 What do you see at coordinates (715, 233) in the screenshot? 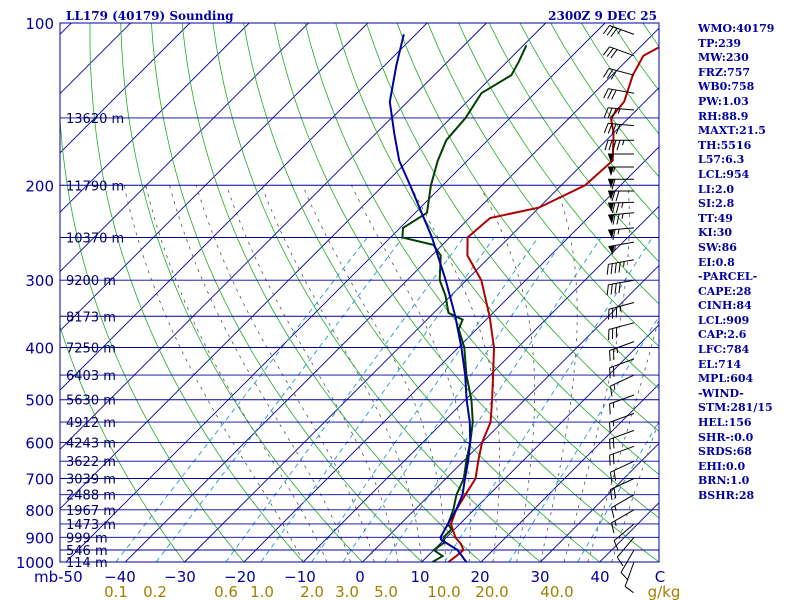
I see `index-item: KI:30` at bounding box center [715, 233].